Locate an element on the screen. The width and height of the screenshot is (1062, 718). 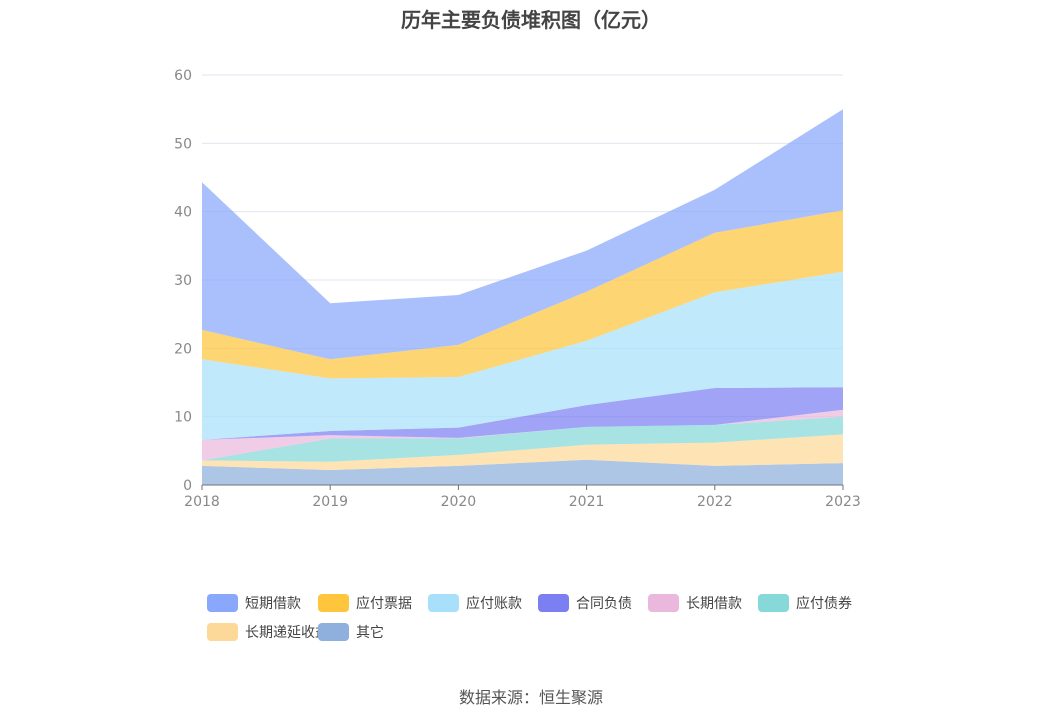
y-tick-label: 20 is located at coordinates (183, 349).